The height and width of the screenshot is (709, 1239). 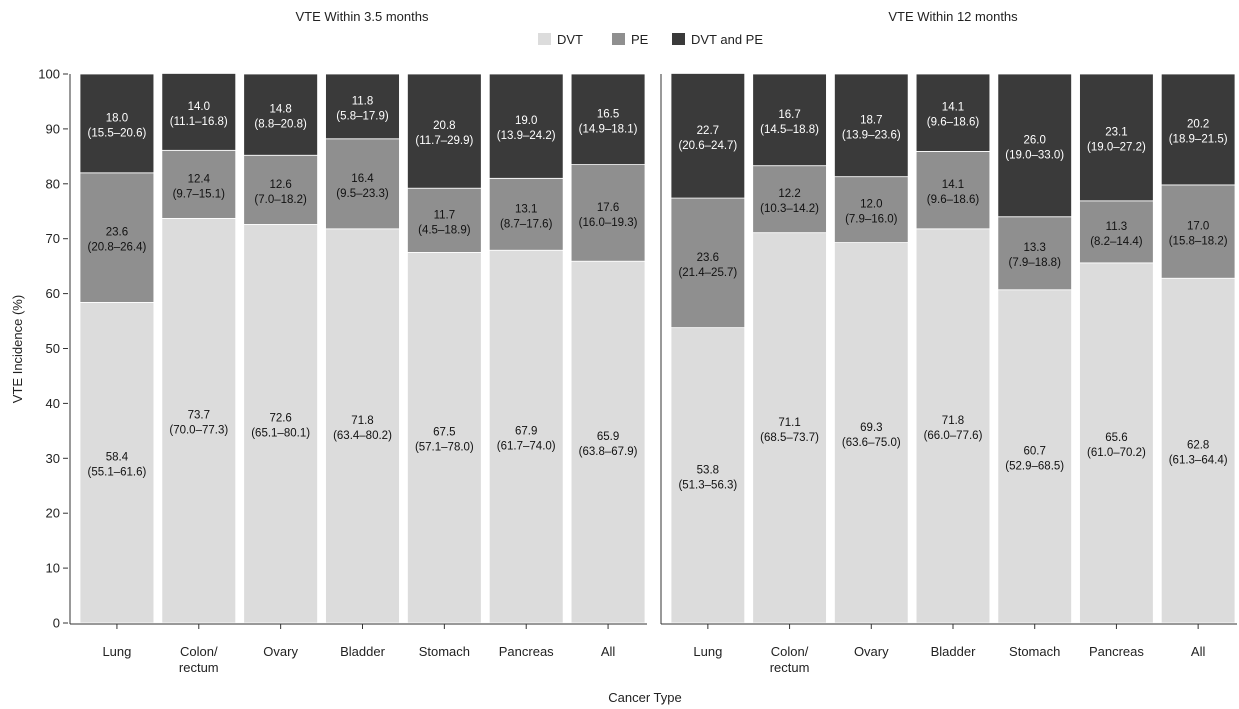 I want to click on segment-ci-label: (16.0–19.3), so click(x=608, y=223).